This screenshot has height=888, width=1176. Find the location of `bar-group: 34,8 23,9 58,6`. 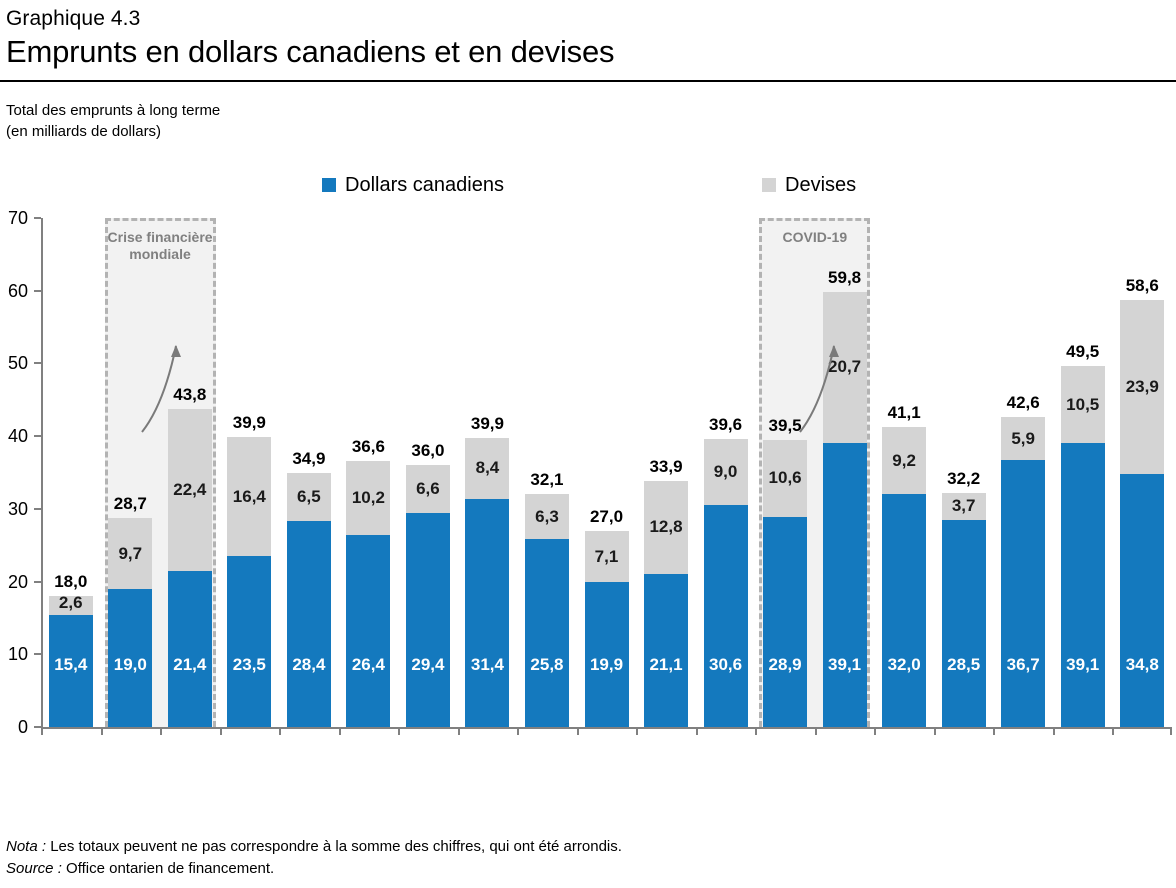

bar-group: 34,8 23,9 58,6 is located at coordinates (1142, 501).